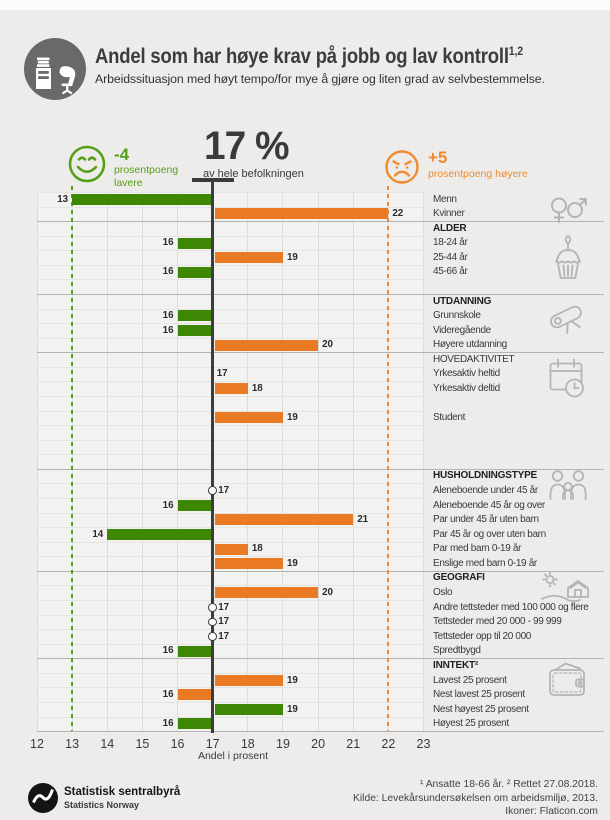  Describe the element at coordinates (423, 744) in the screenshot. I see `axis-tick-label: 23` at that location.